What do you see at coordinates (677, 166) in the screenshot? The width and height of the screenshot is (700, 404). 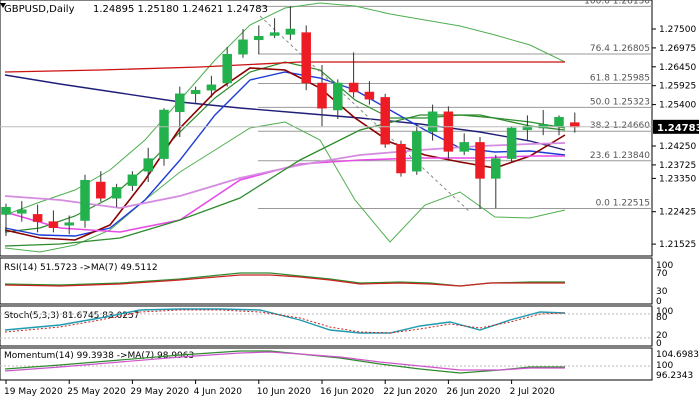 I see `price-axis-label: 1.23725` at bounding box center [677, 166].